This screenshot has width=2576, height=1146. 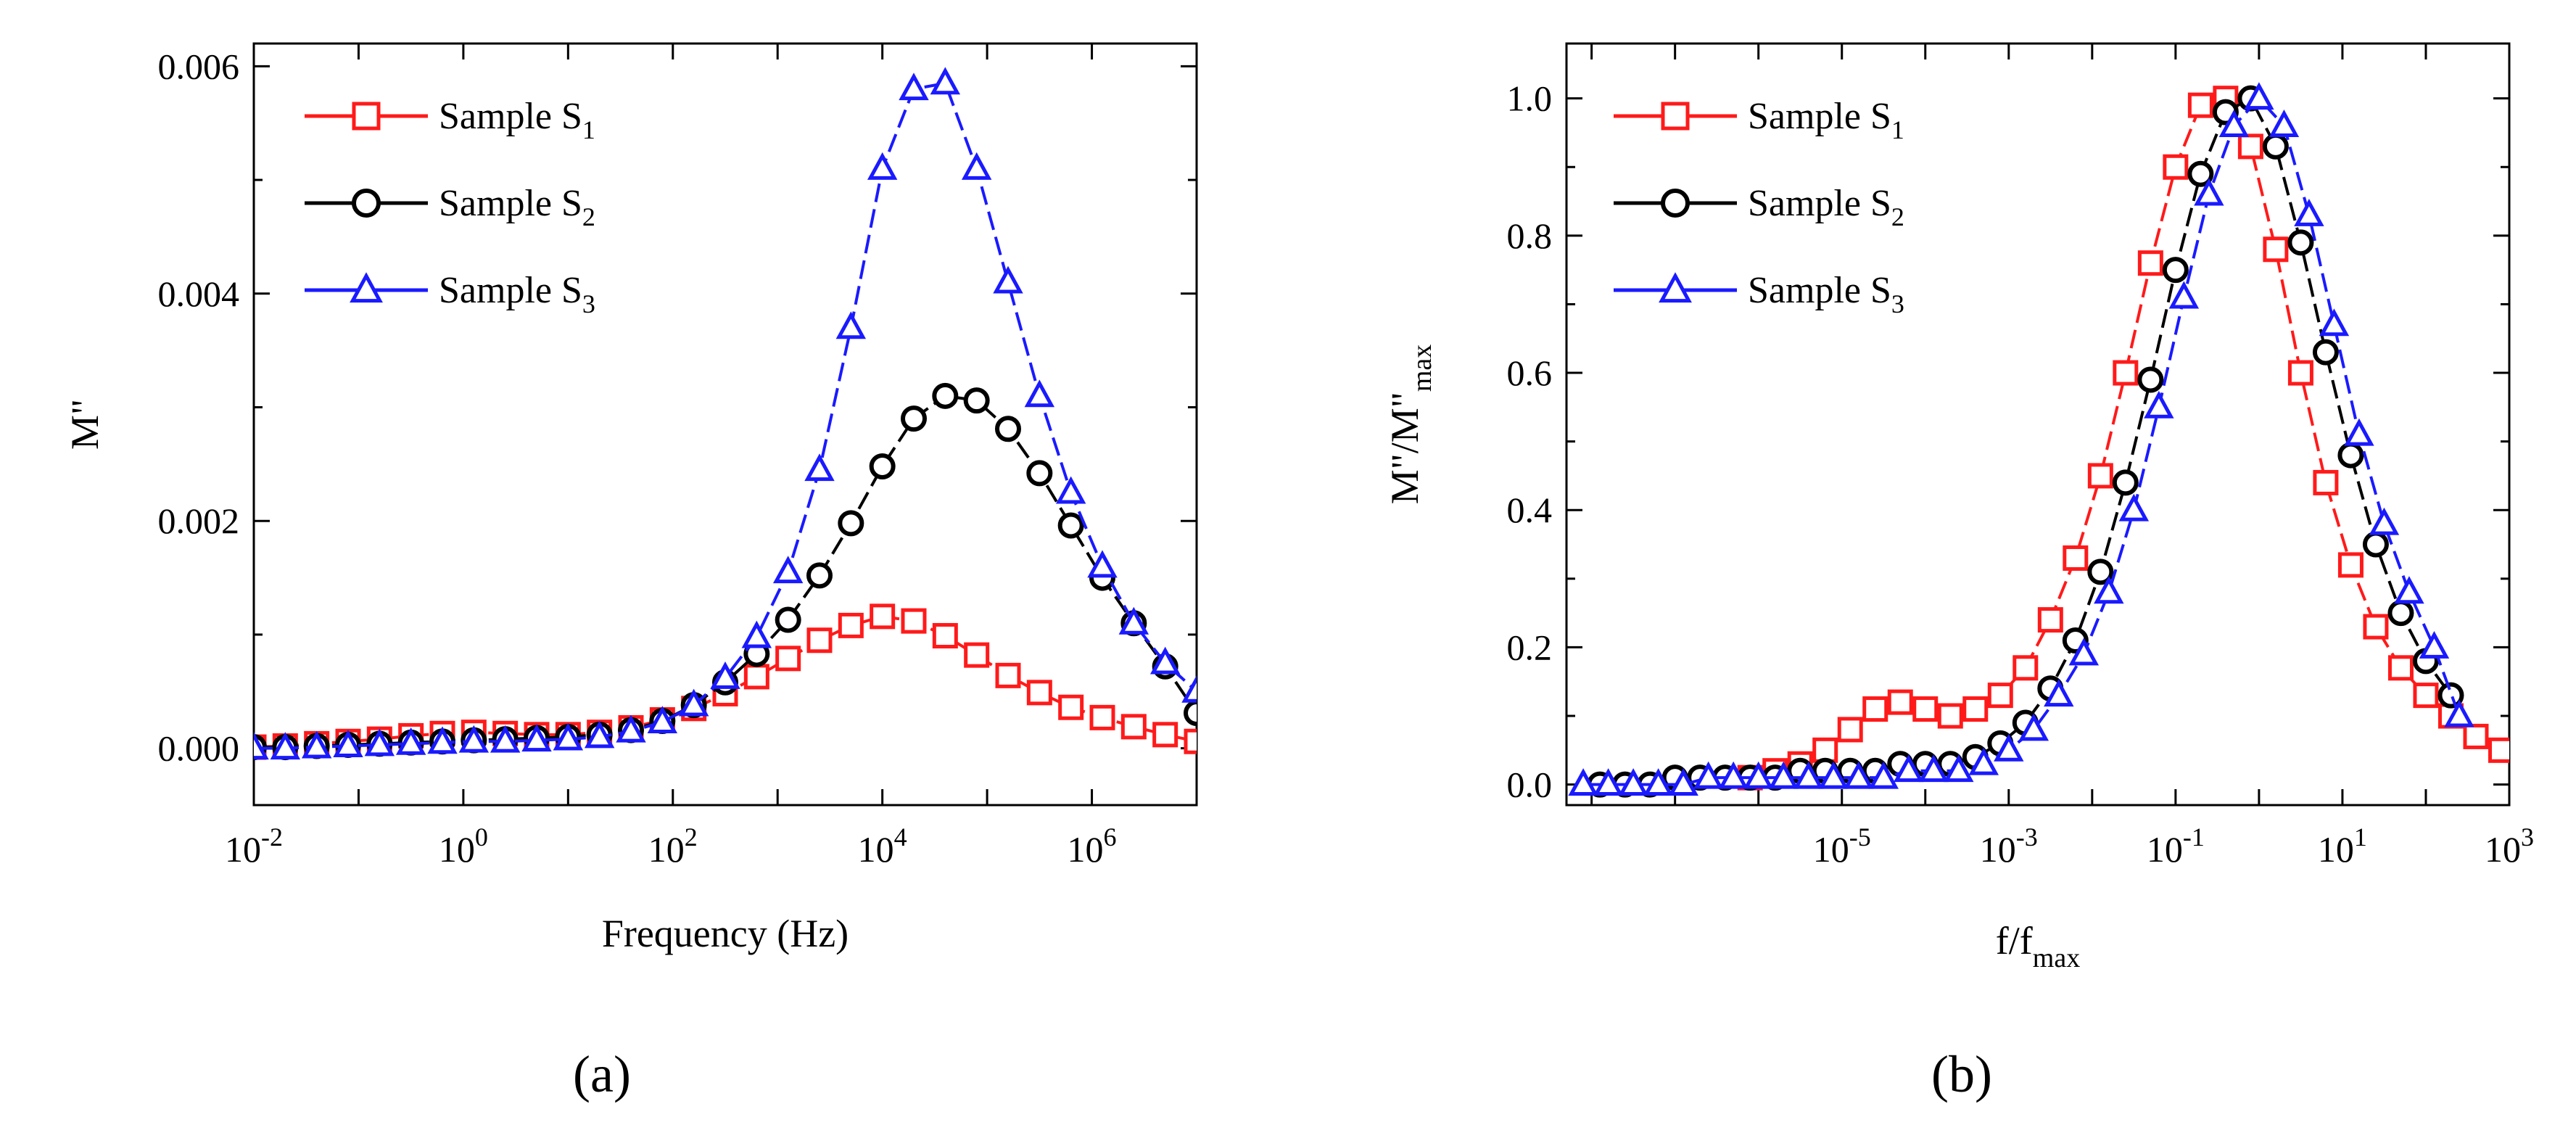 I want to click on x-tick-label: 10⁻³, so click(x=2009, y=846).